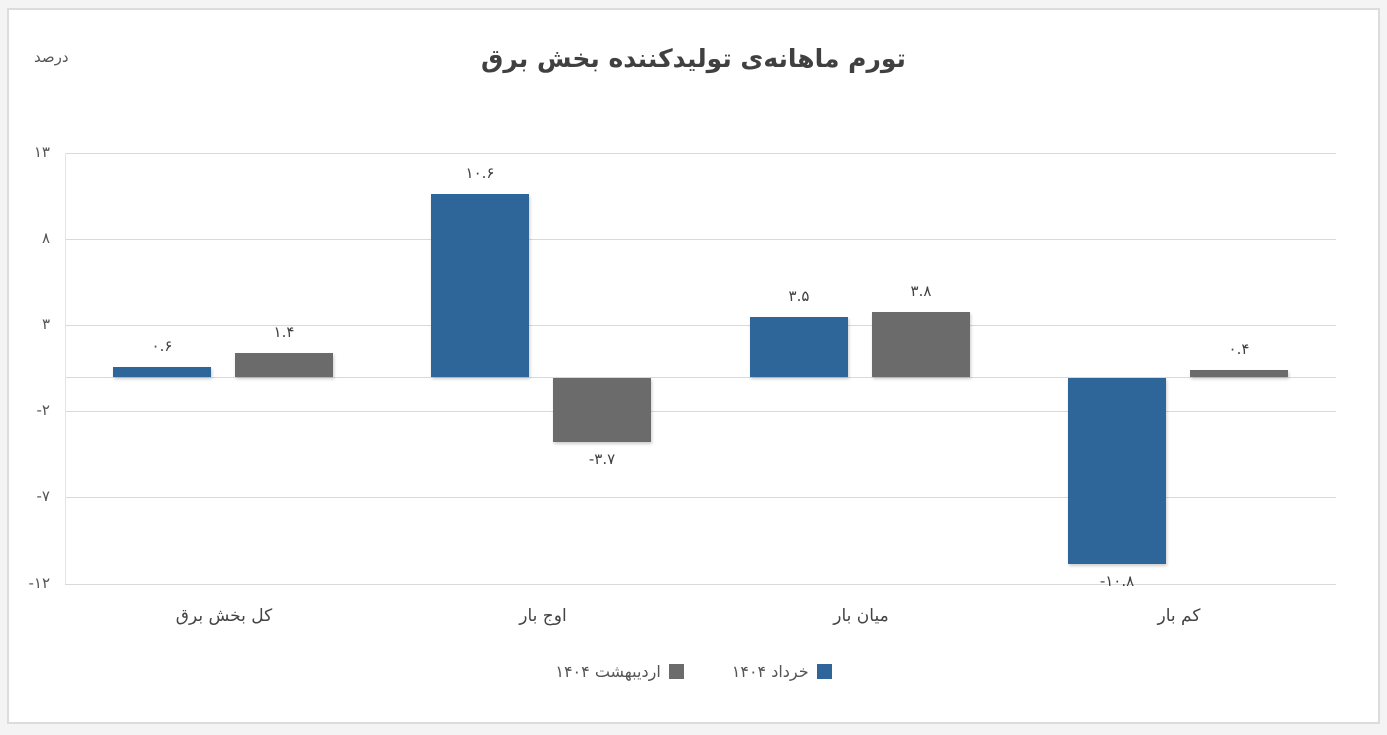 The height and width of the screenshot is (735, 1387). Describe the element at coordinates (45, 238) in the screenshot. I see `y-tick-label: ۸` at that location.